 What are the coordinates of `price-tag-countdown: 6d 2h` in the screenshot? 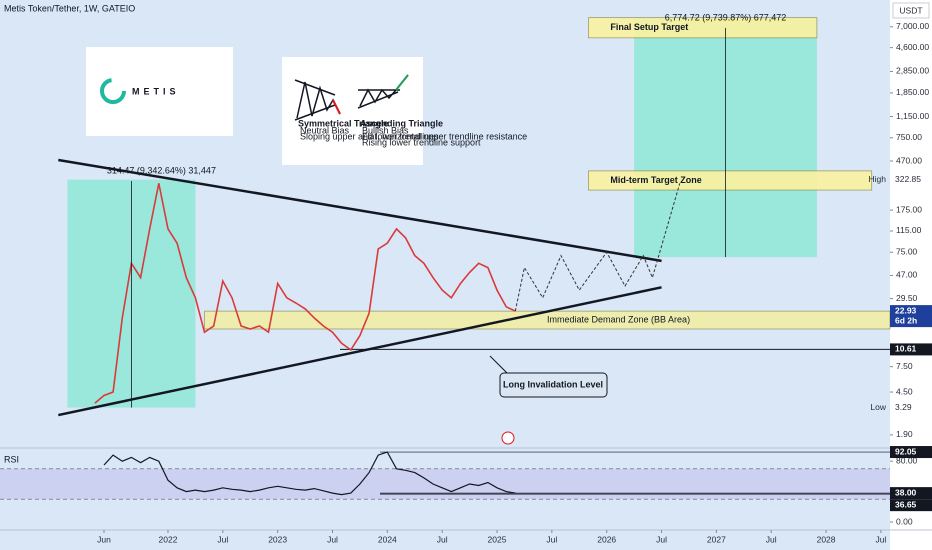 It's located at (906, 320).